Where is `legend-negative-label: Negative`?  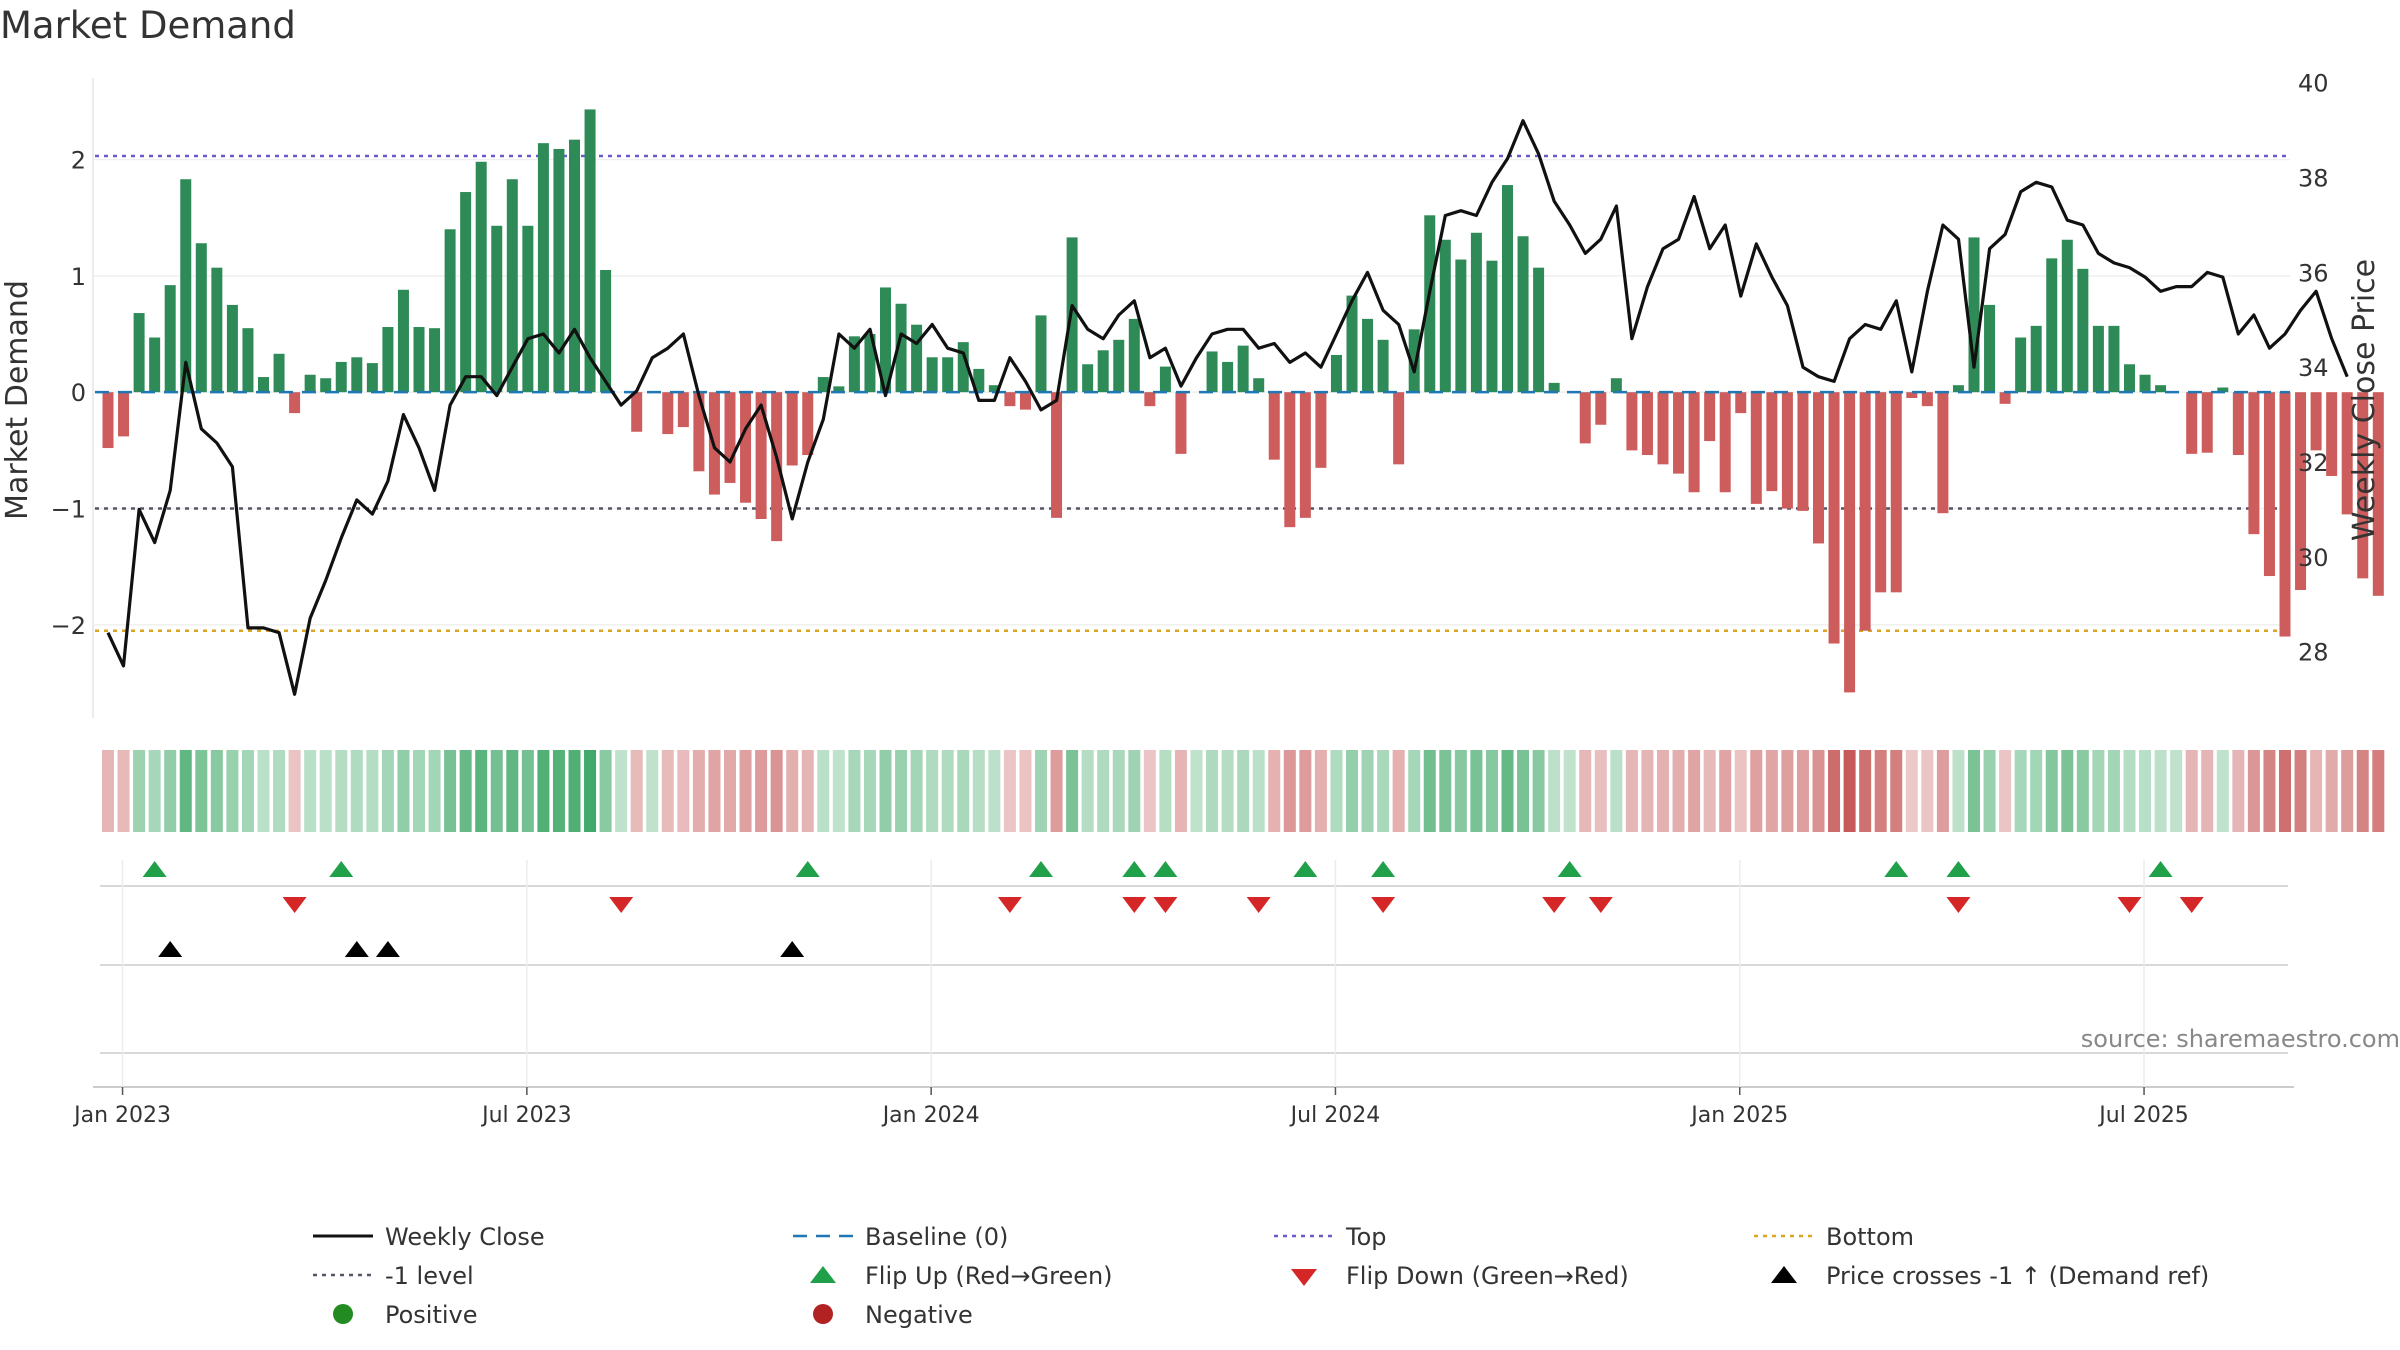
legend-negative-label: Negative is located at coordinates (919, 1315).